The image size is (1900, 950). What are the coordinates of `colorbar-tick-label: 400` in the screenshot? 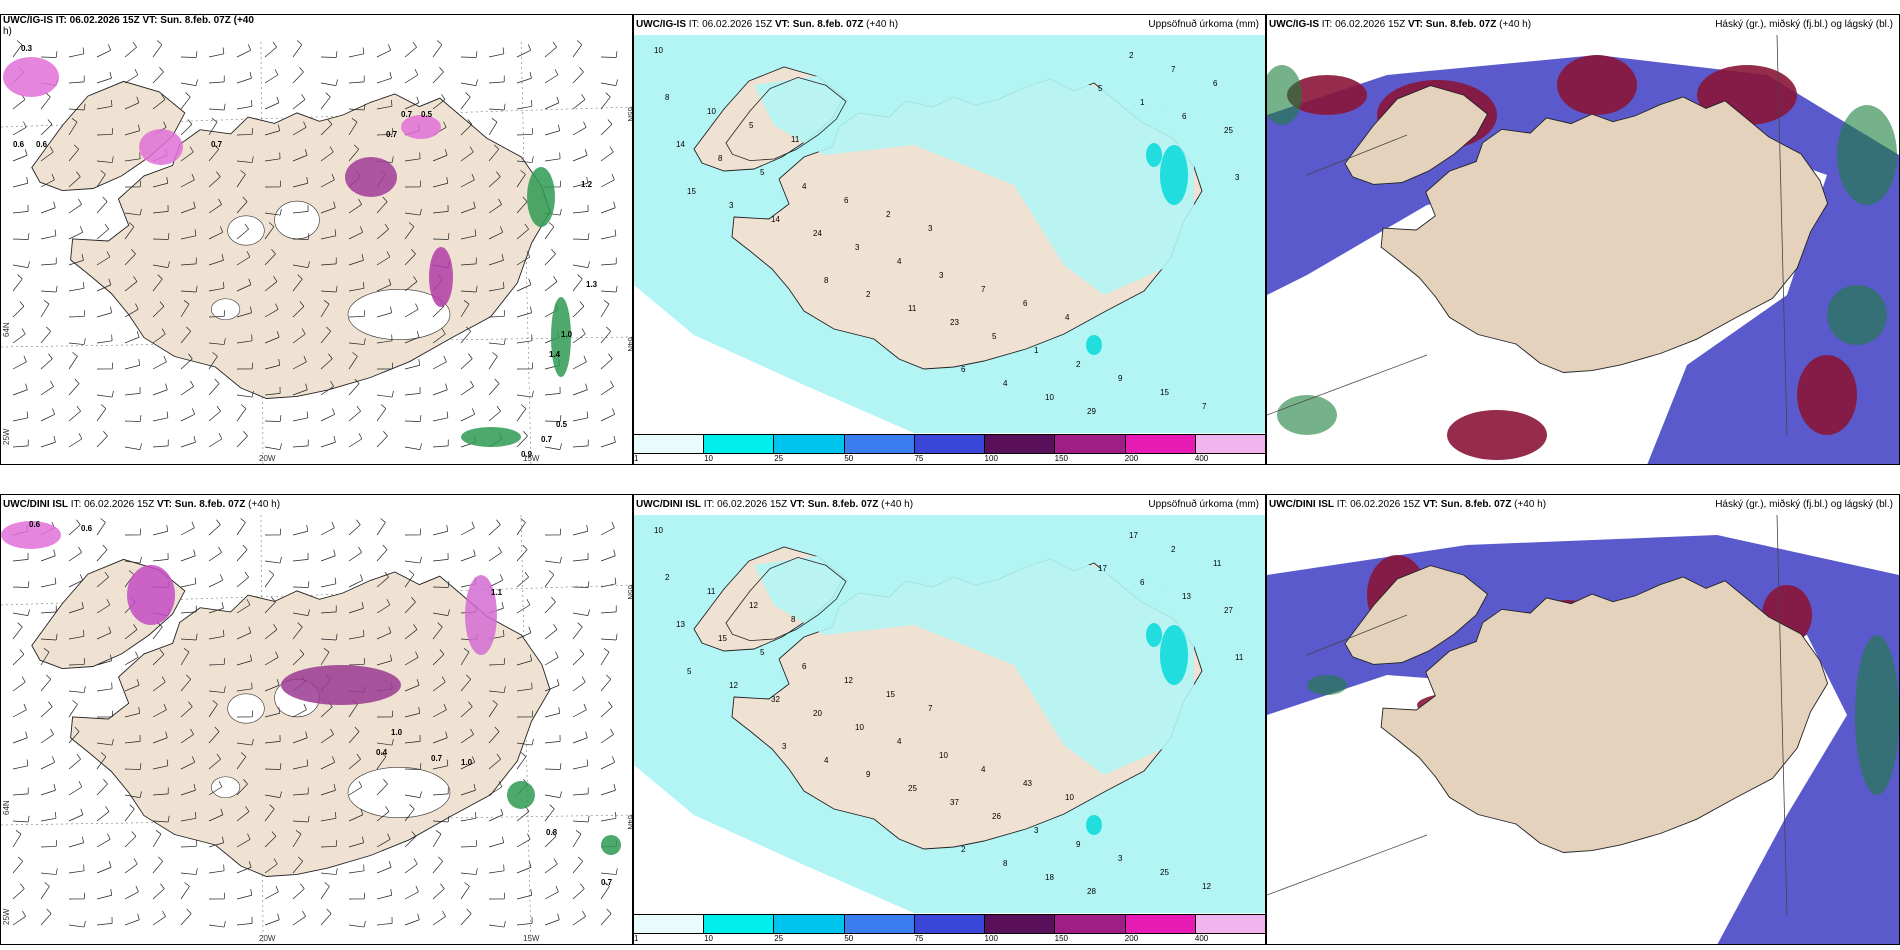 It's located at (1201, 938).